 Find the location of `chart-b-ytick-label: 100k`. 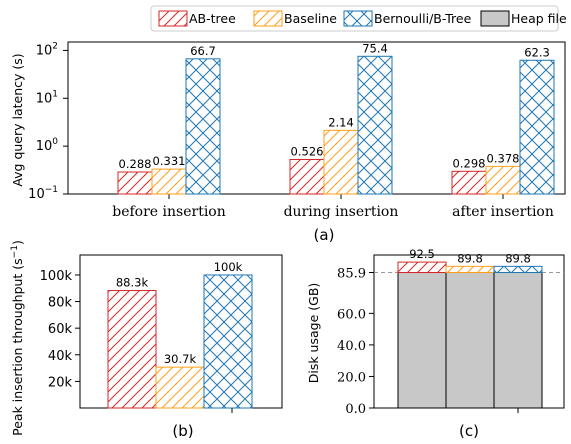

chart-b-ytick-label: 100k is located at coordinates (56, 276).